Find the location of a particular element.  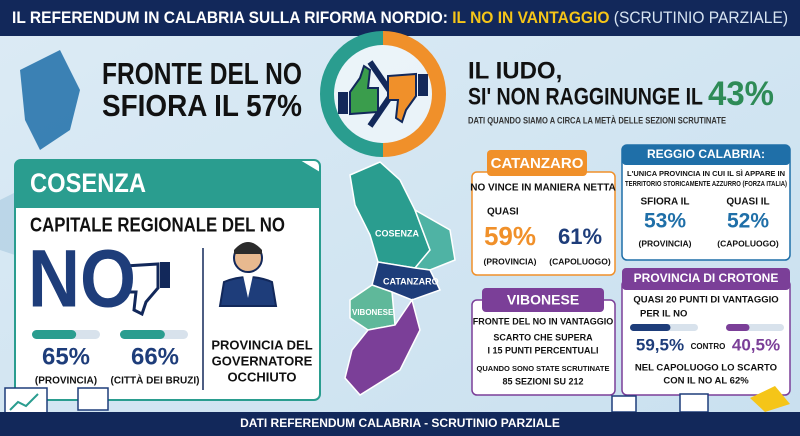

vote-icon is located at coordinates (383, 94).